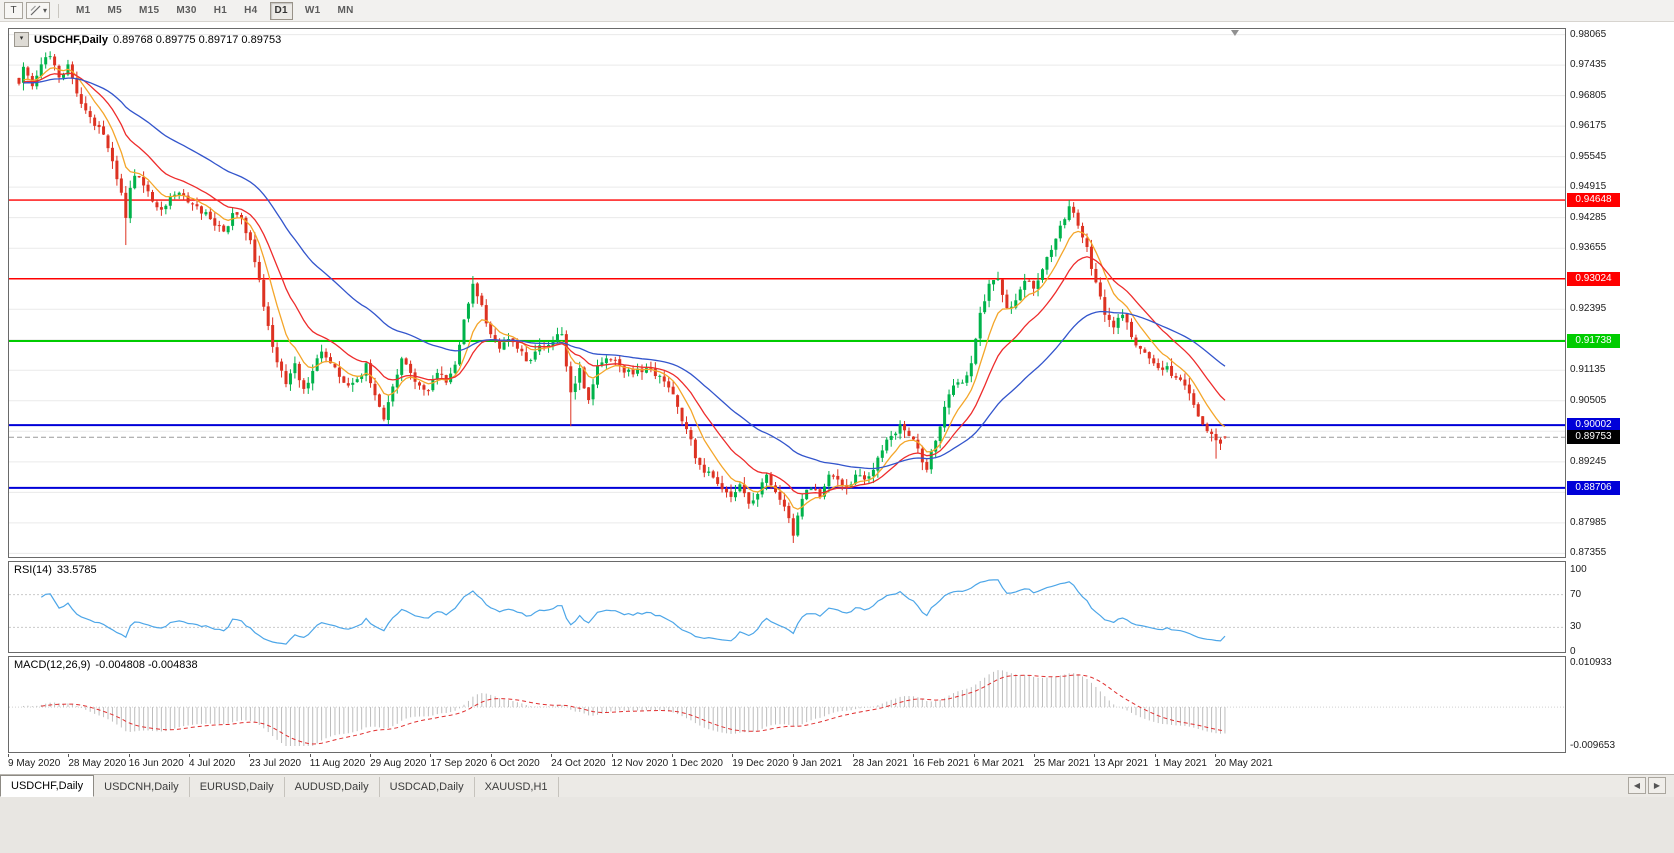  What do you see at coordinates (1588, 461) in the screenshot?
I see `price-axis-label: 0.89245` at bounding box center [1588, 461].